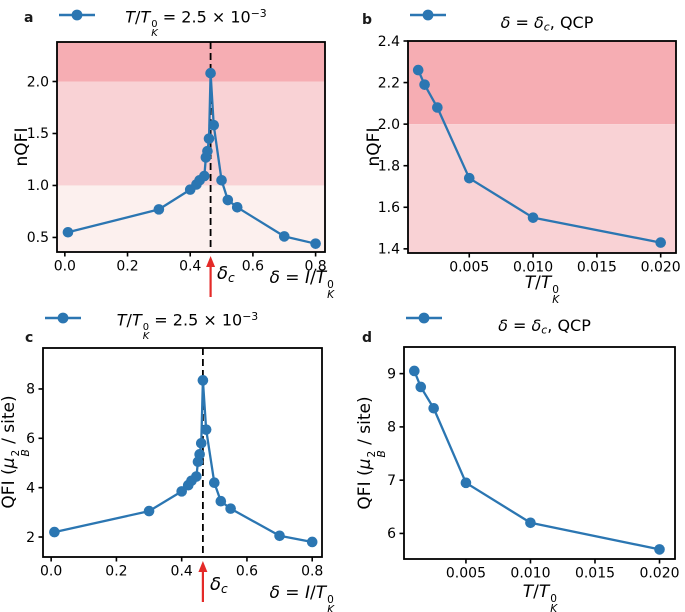  Describe the element at coordinates (537, 460) in the screenshot. I see `series-line` at that location.